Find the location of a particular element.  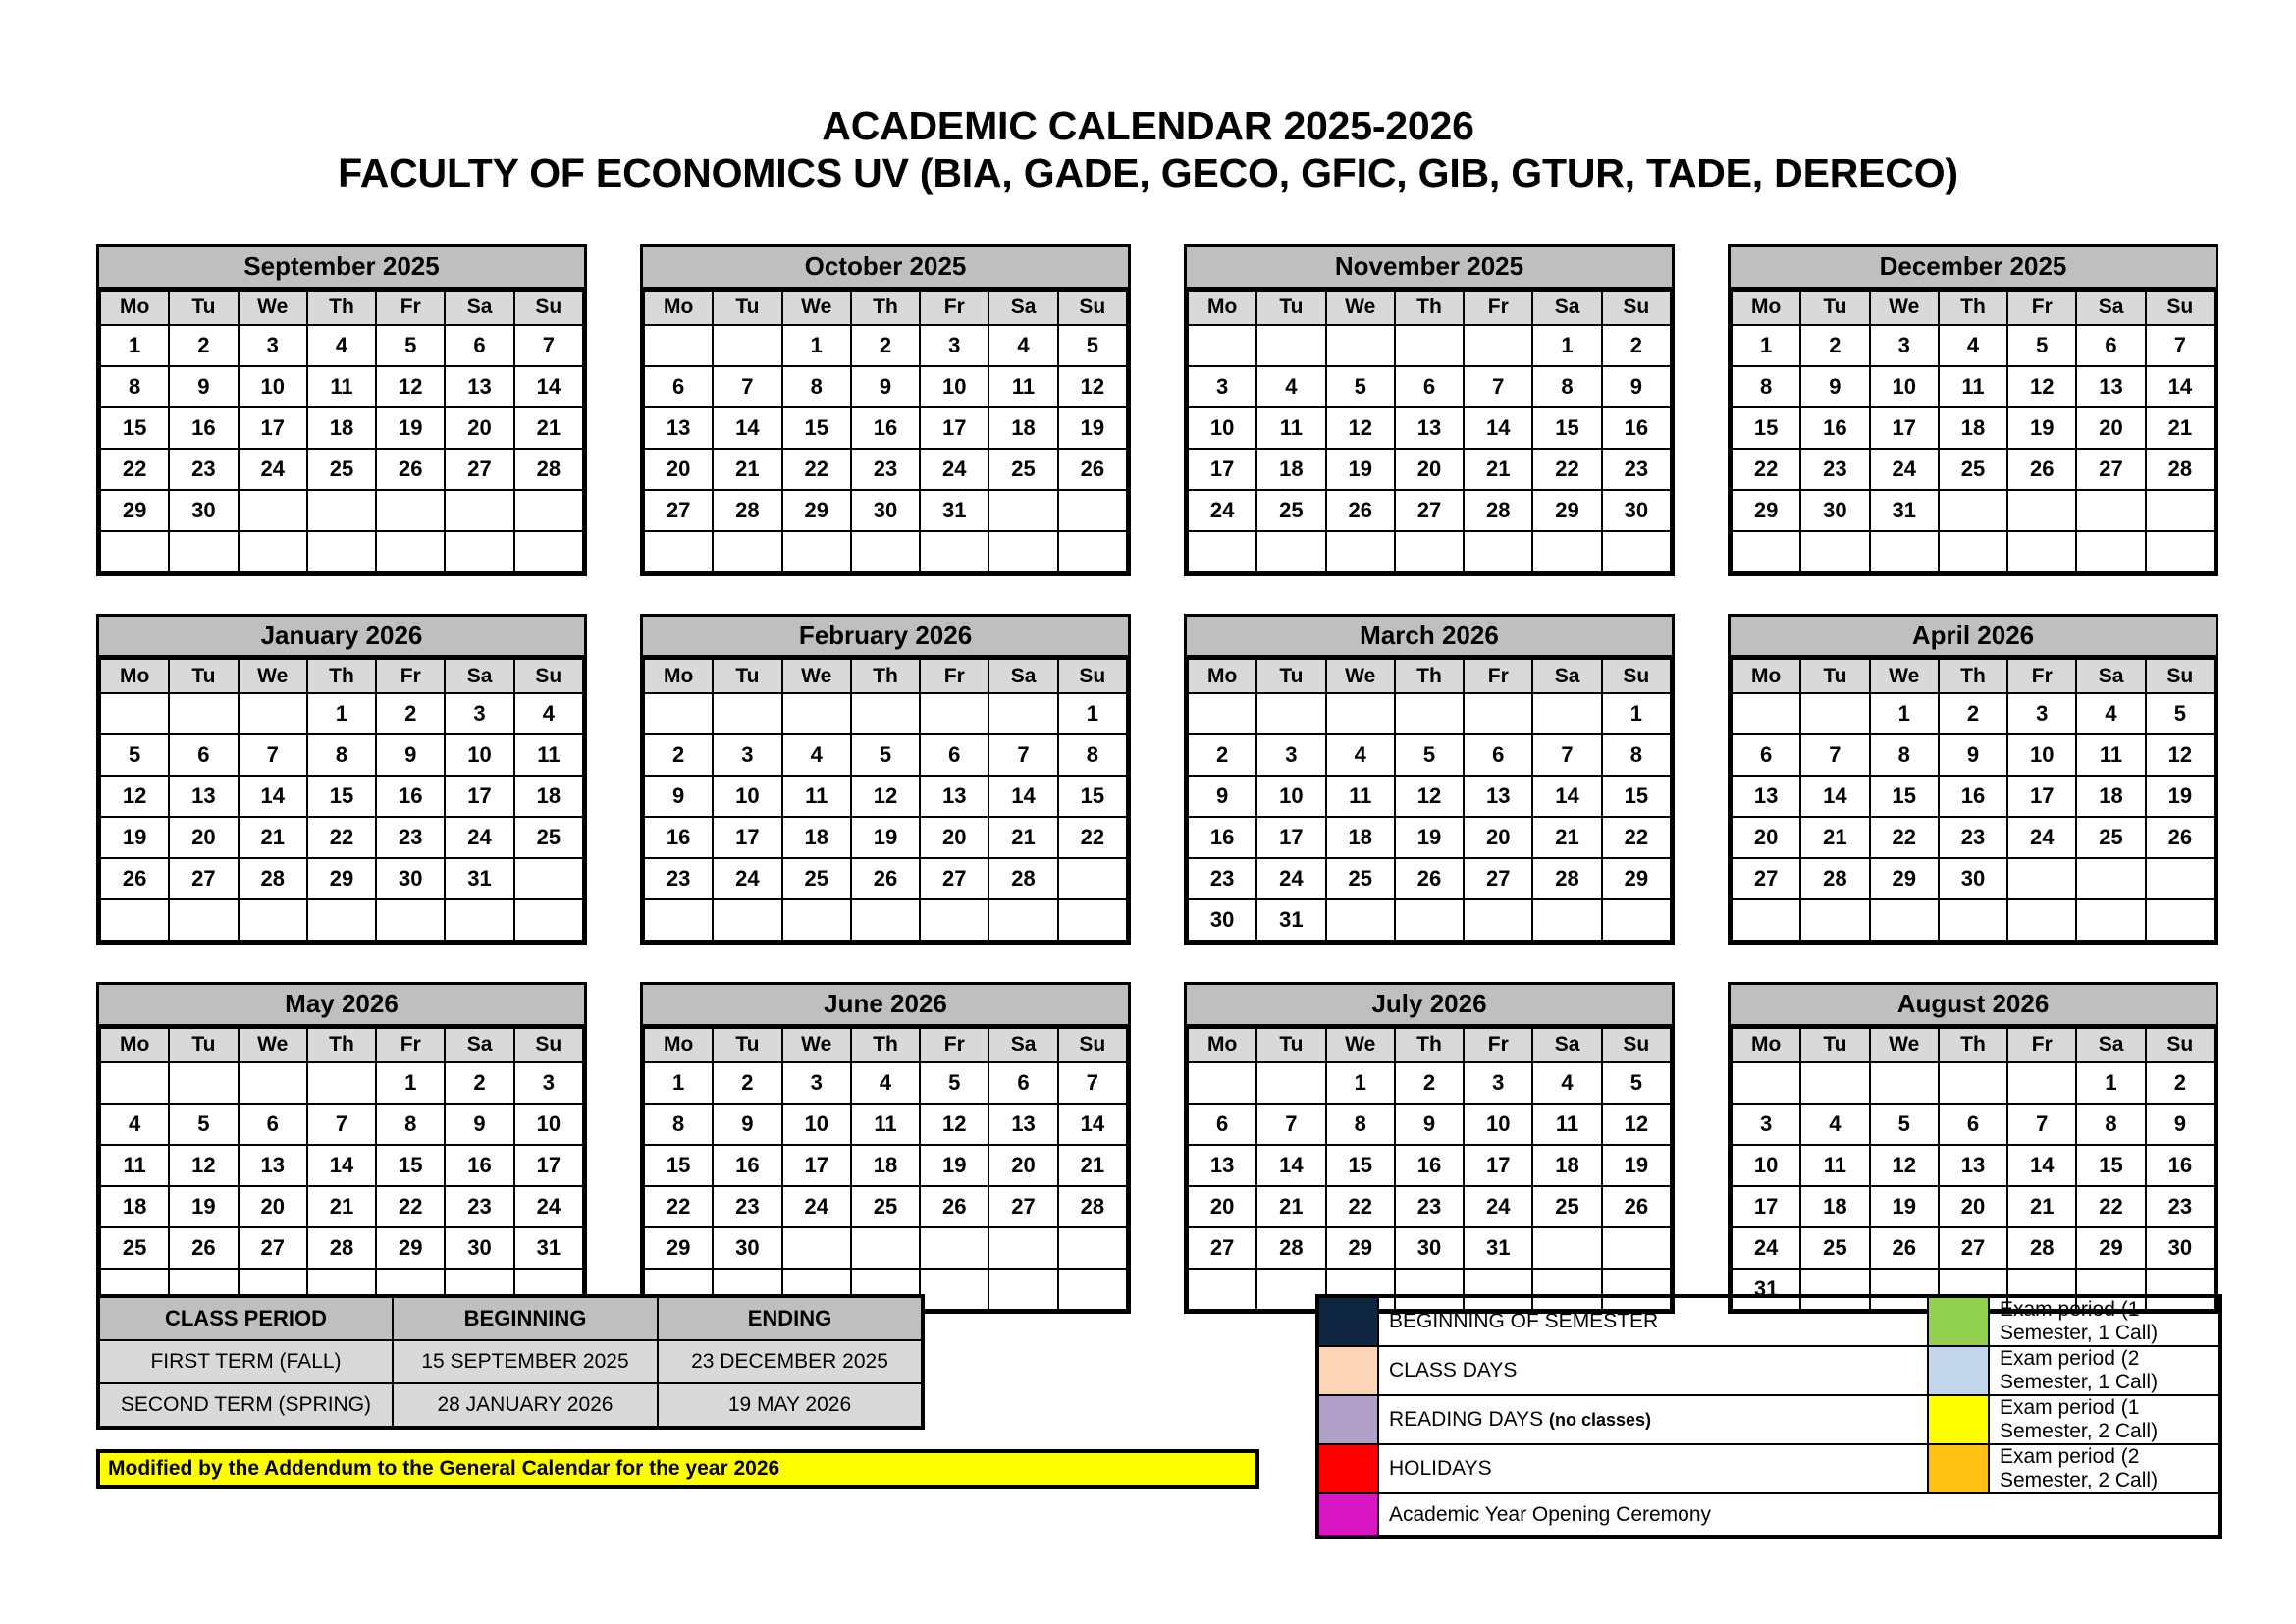

day-cell: 4 is located at coordinates (134, 1124).